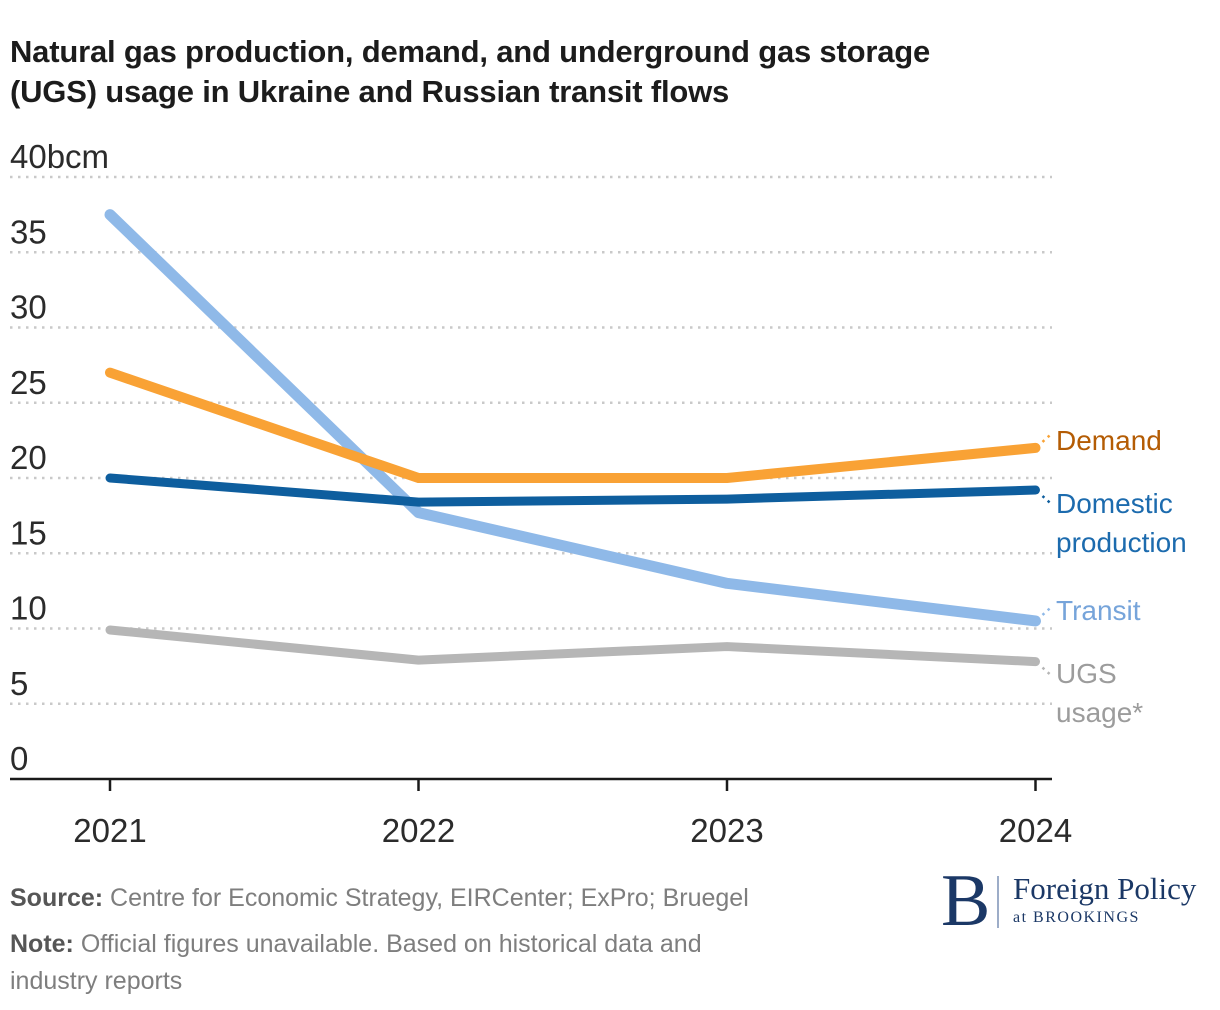 The height and width of the screenshot is (1010, 1220). What do you see at coordinates (1109, 440) in the screenshot?
I see `series-label-demand: Demand` at bounding box center [1109, 440].